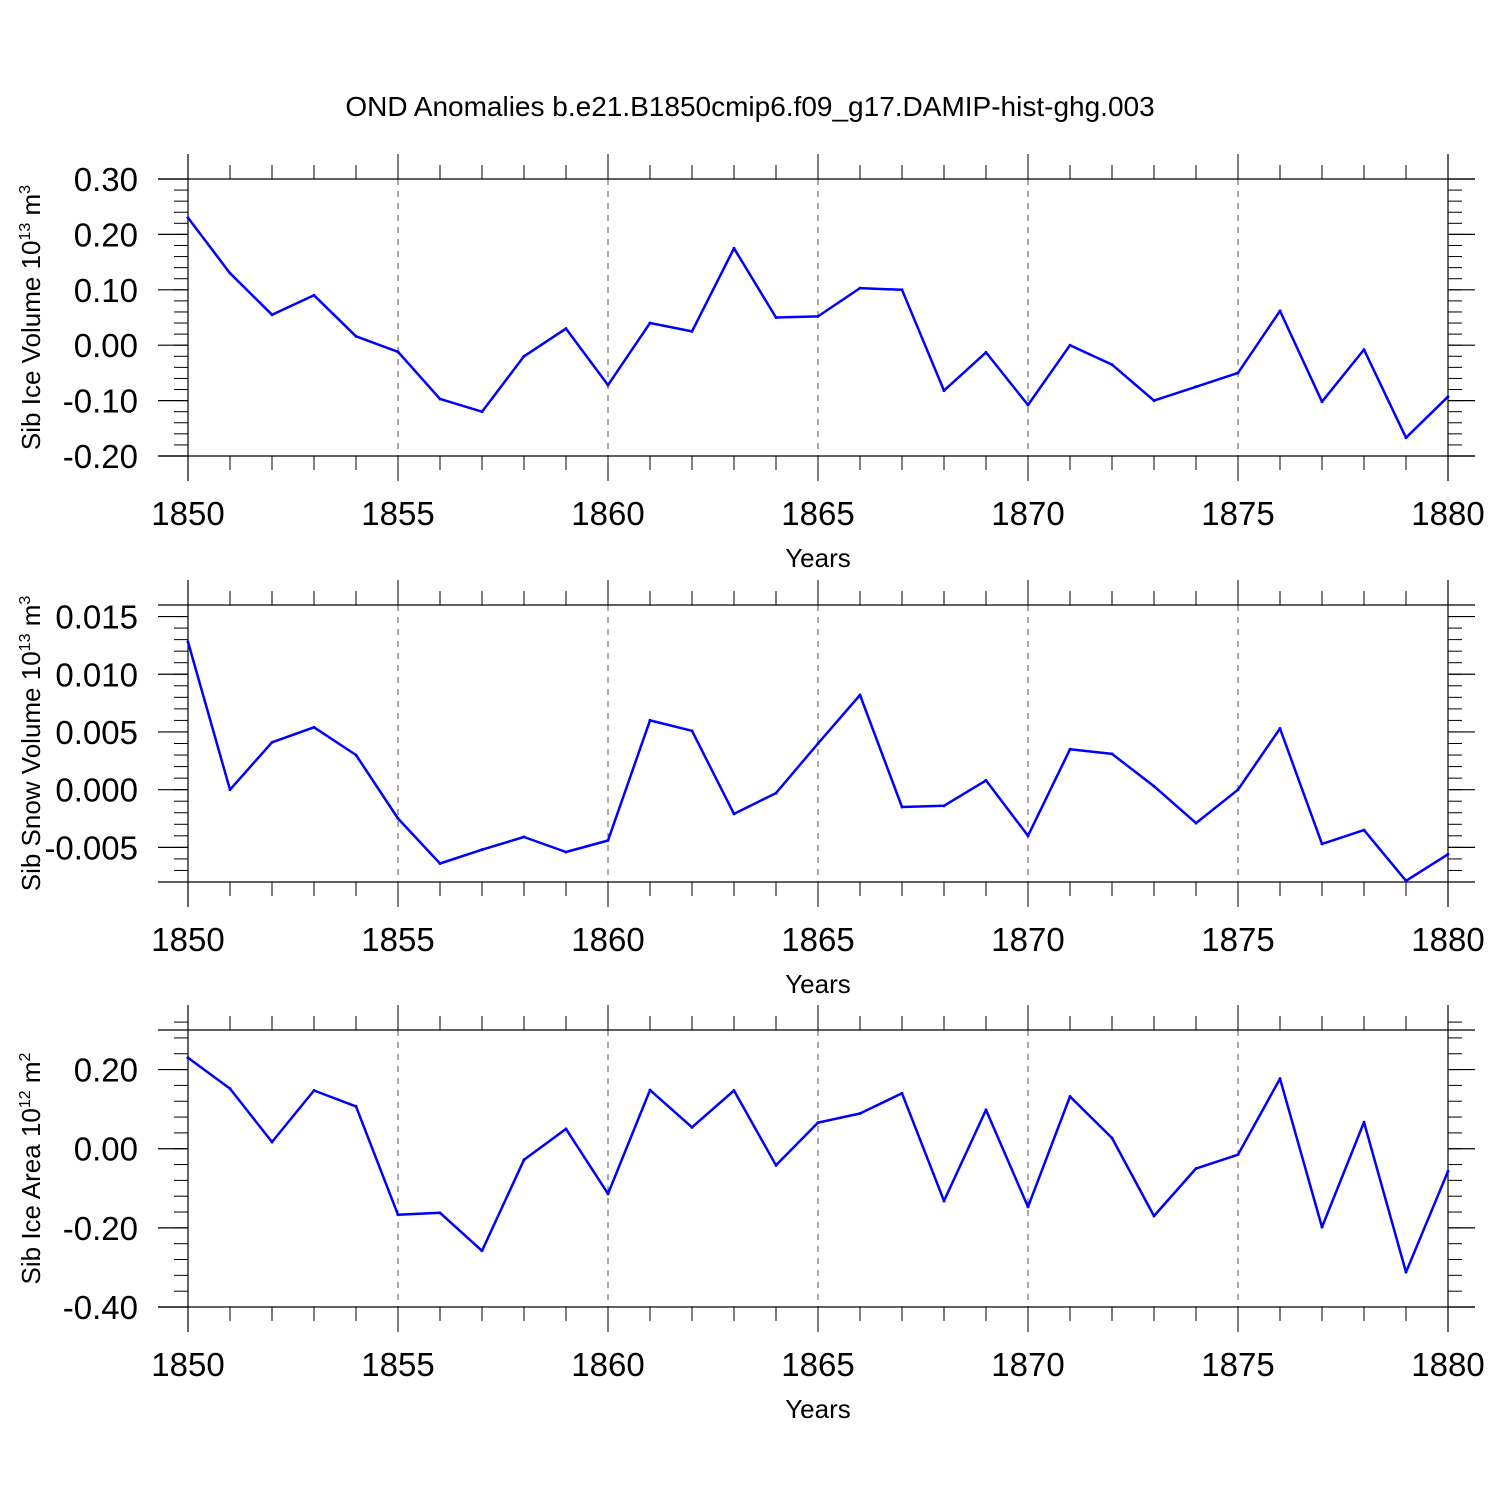 The image size is (1500, 1500). What do you see at coordinates (106, 290) in the screenshot?
I see `y-tick-label: 0.10` at bounding box center [106, 290].